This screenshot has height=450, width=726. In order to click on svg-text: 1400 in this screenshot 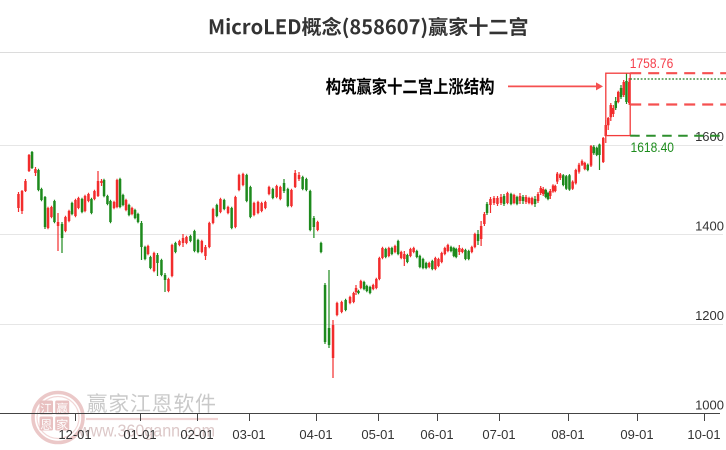, I will do `click(709, 226)`.